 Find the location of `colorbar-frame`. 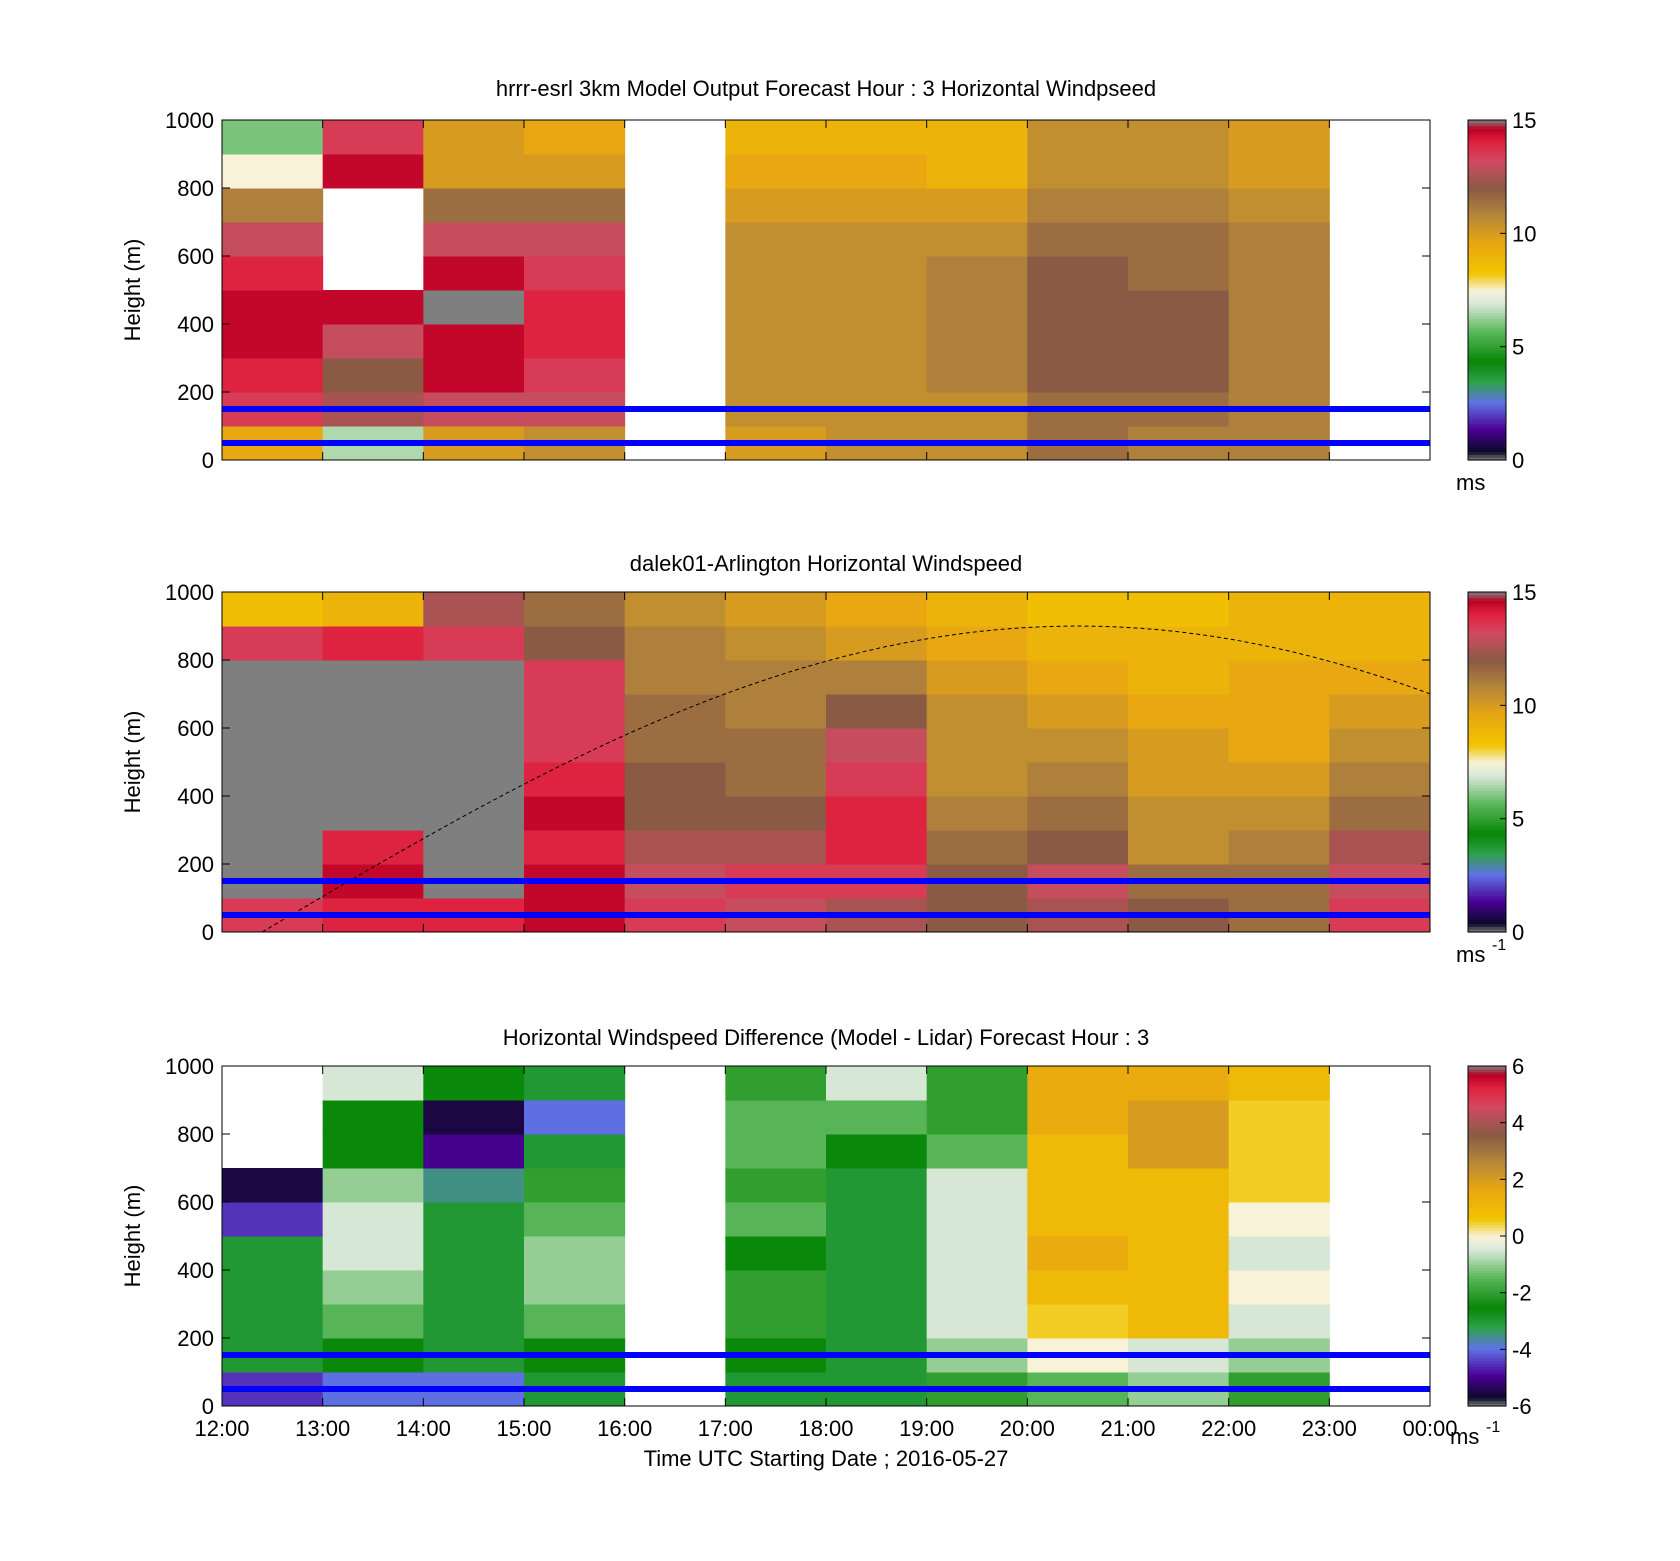

colorbar-frame is located at coordinates (1487, 290).